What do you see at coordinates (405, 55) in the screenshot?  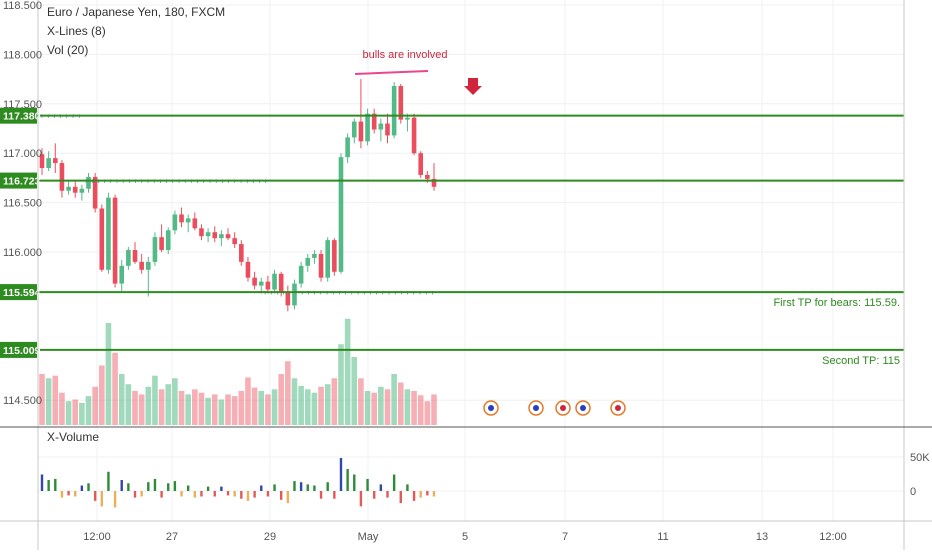 I see `annotation-text: bulls are involved` at bounding box center [405, 55].